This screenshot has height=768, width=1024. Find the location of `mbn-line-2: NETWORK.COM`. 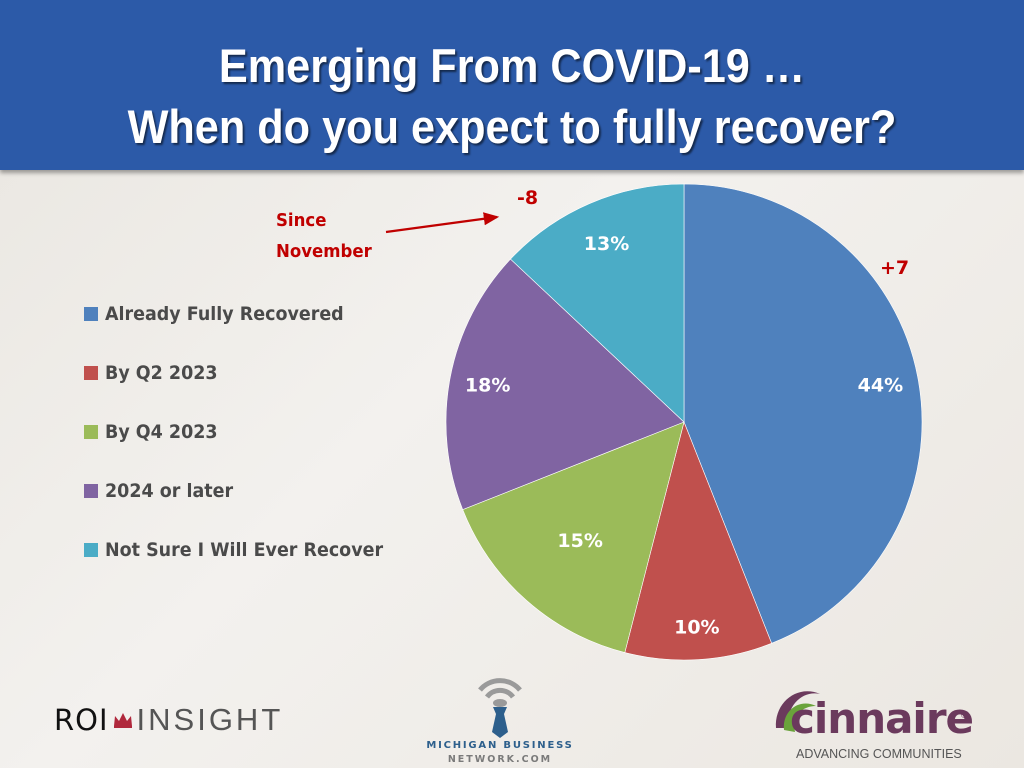

mbn-line-2: NETWORK.COM is located at coordinates (500, 759).